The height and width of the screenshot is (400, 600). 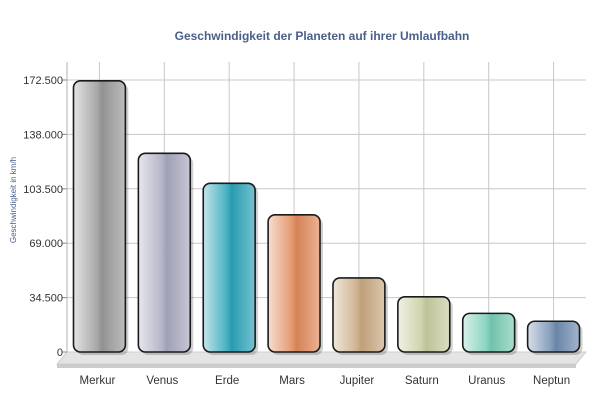 I want to click on bar-uranus, so click(x=488, y=332).